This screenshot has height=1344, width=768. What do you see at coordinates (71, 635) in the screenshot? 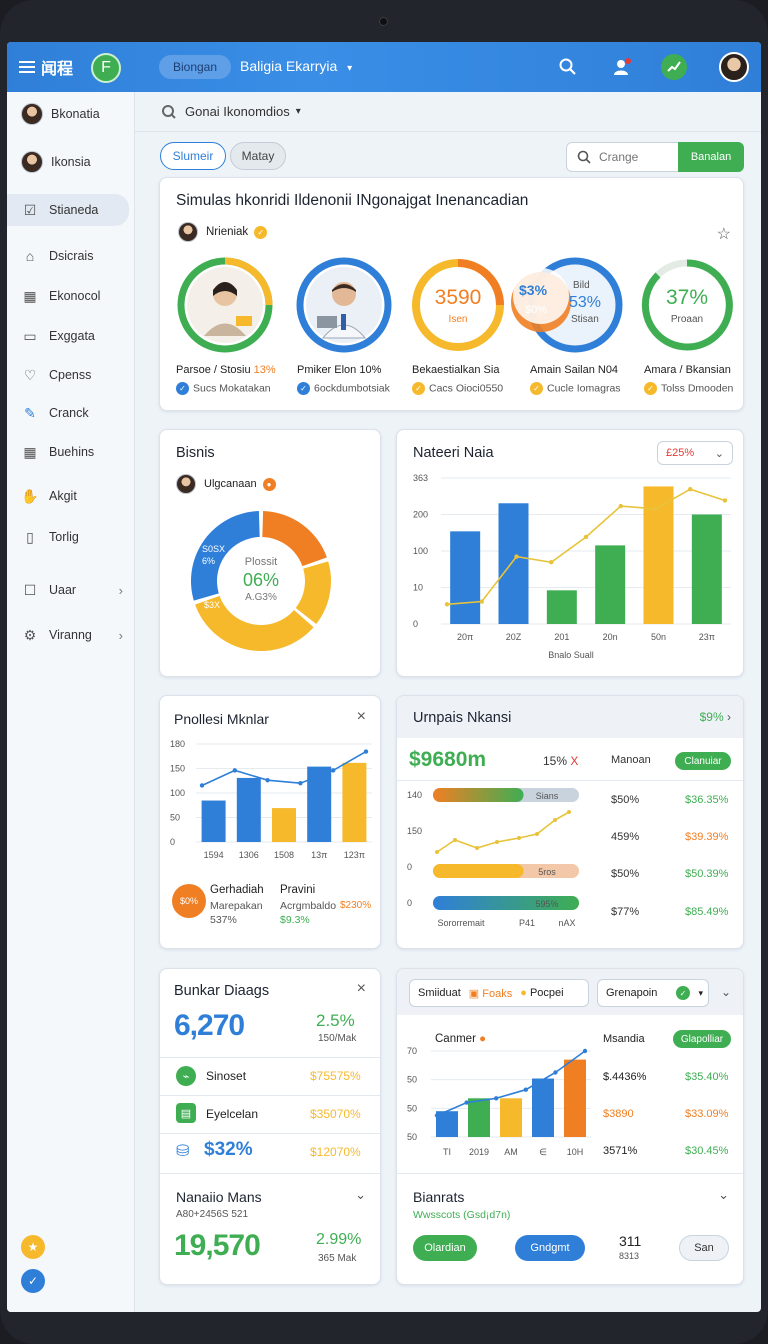
I see `sidebar-item-viranng: ⚙ Viranng ›` at bounding box center [71, 635].